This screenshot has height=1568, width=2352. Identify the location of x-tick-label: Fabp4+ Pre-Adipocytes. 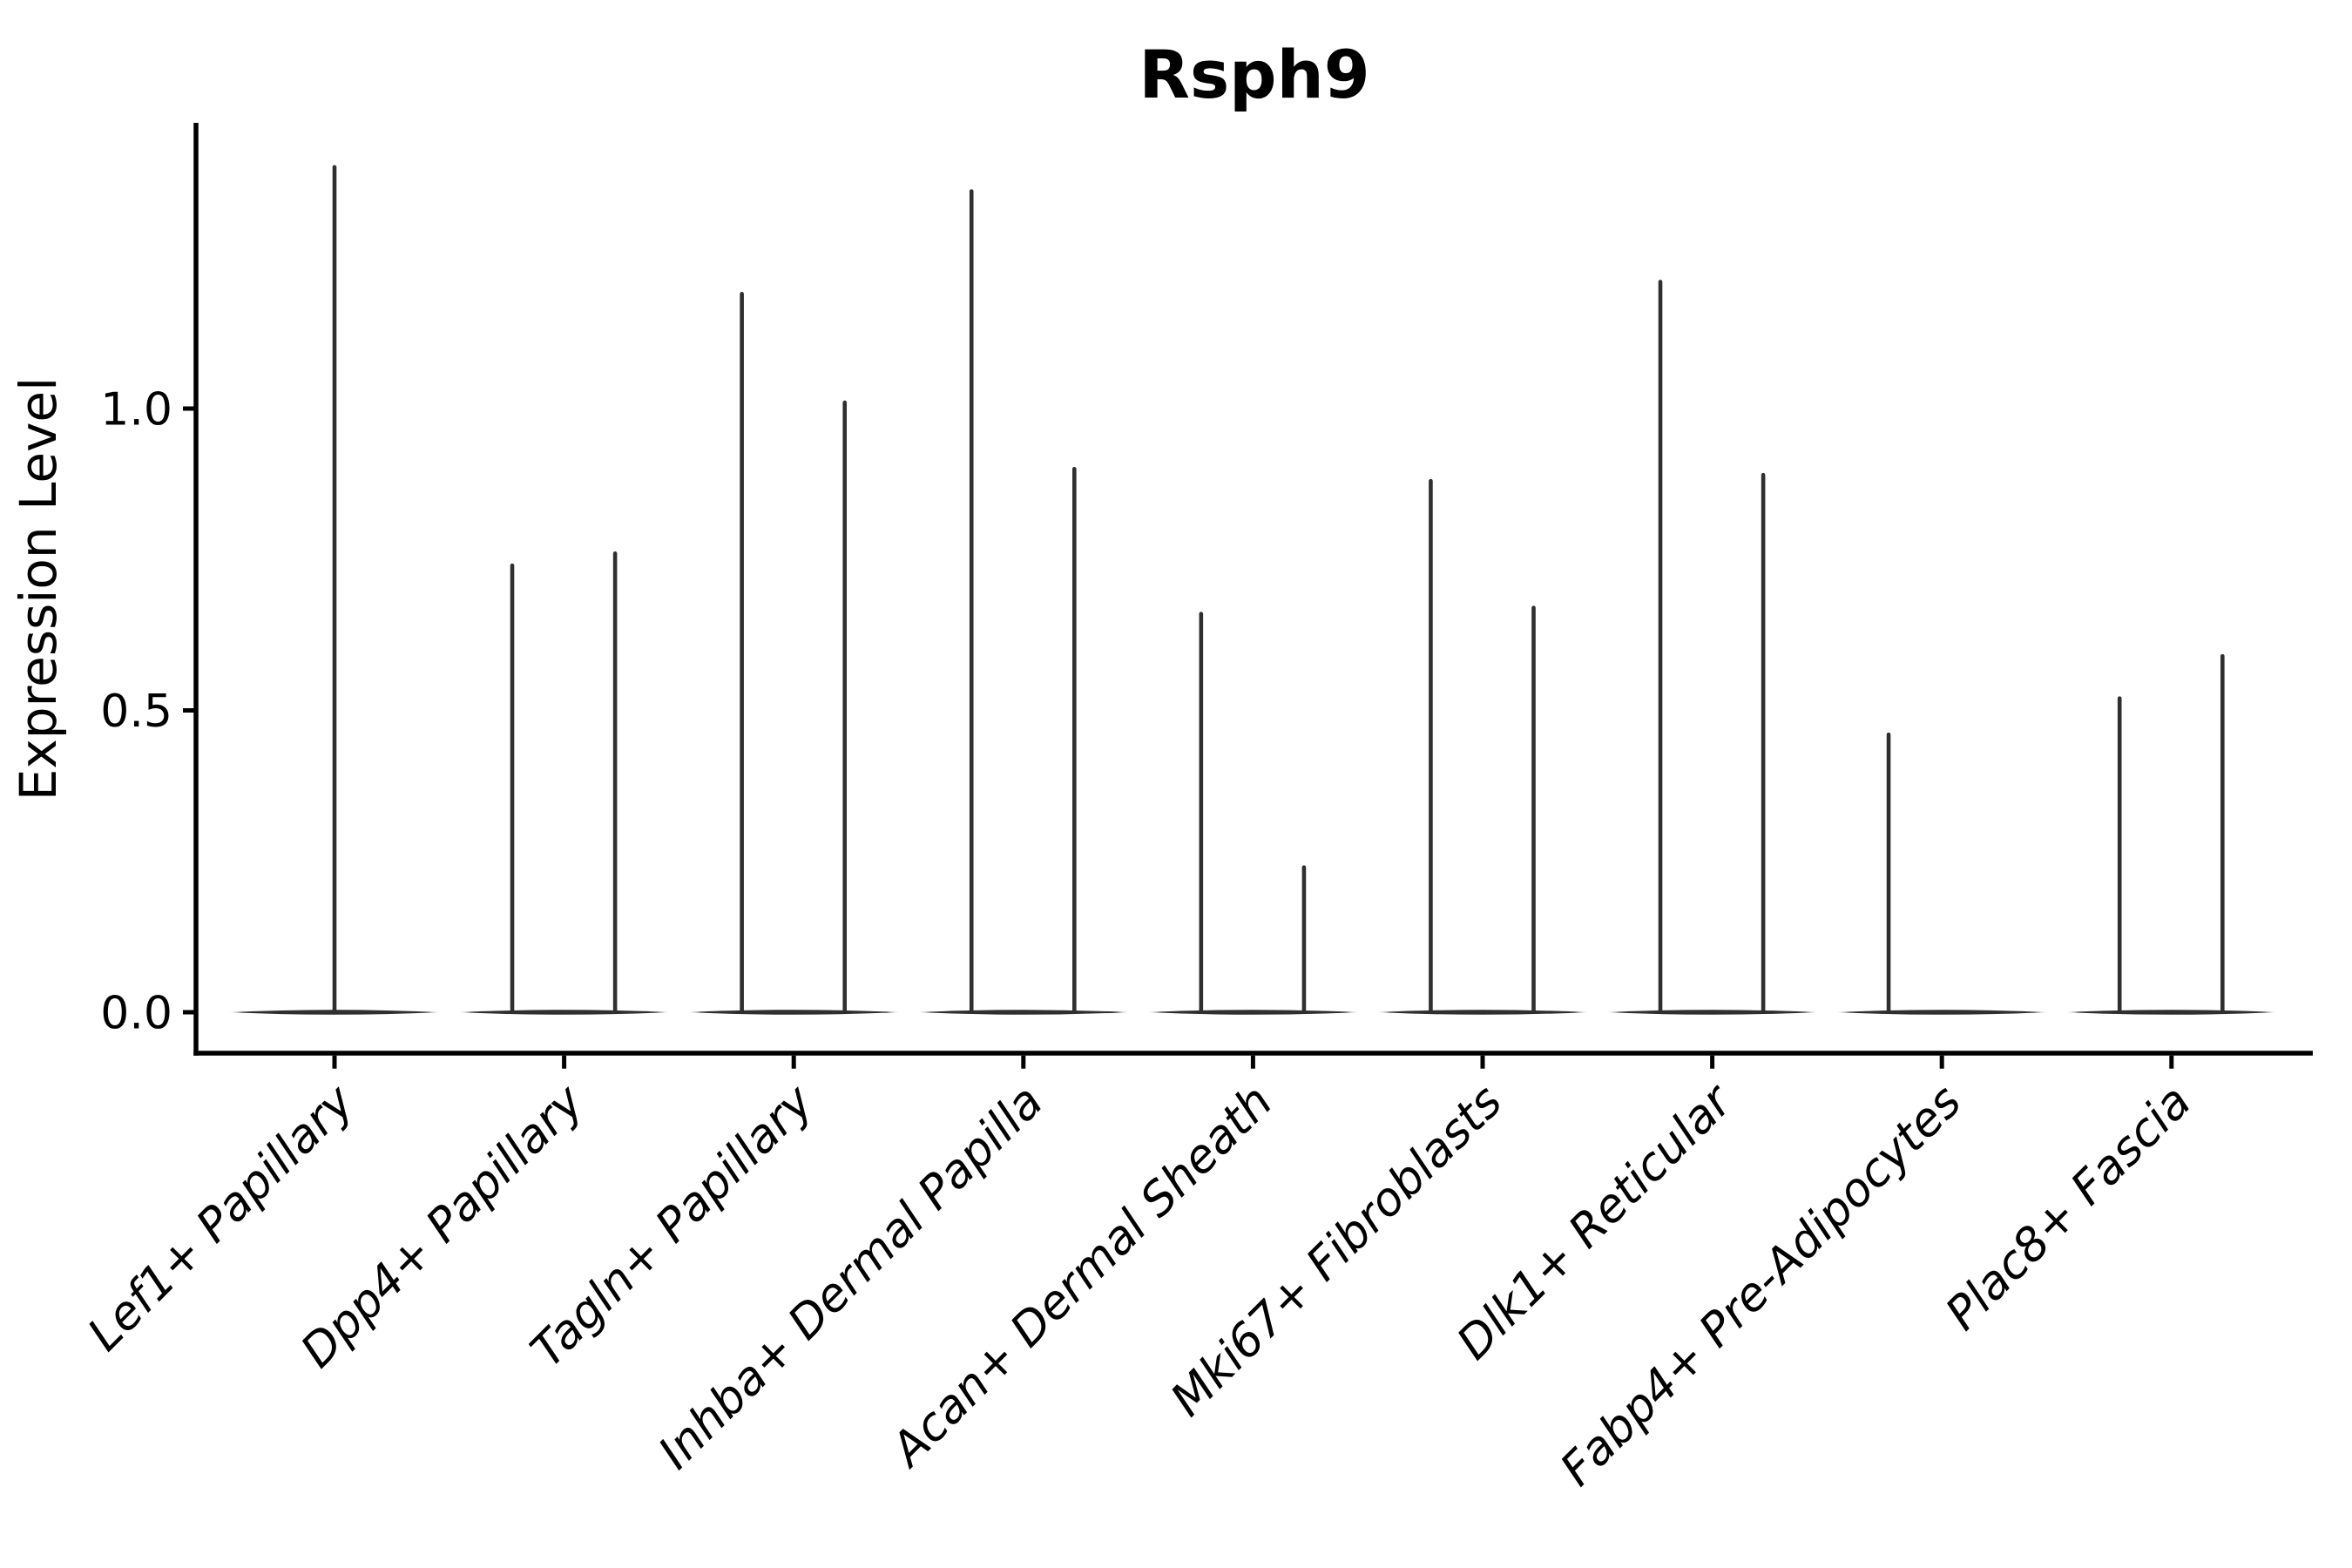
(1762, 1286).